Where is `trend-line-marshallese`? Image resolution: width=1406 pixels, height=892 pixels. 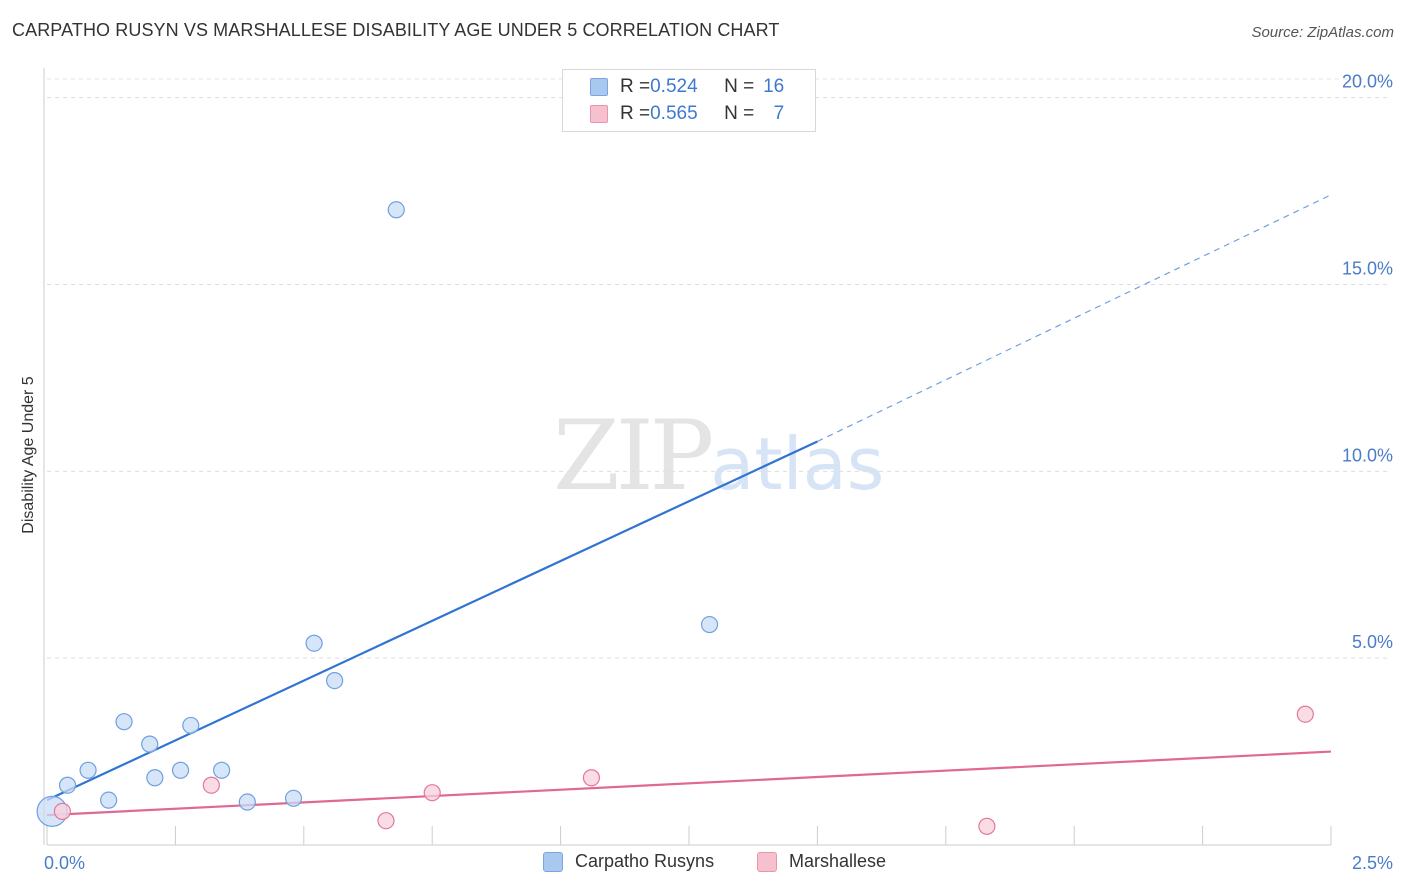
trend-line-marshallese is located at coordinates (689, 783).